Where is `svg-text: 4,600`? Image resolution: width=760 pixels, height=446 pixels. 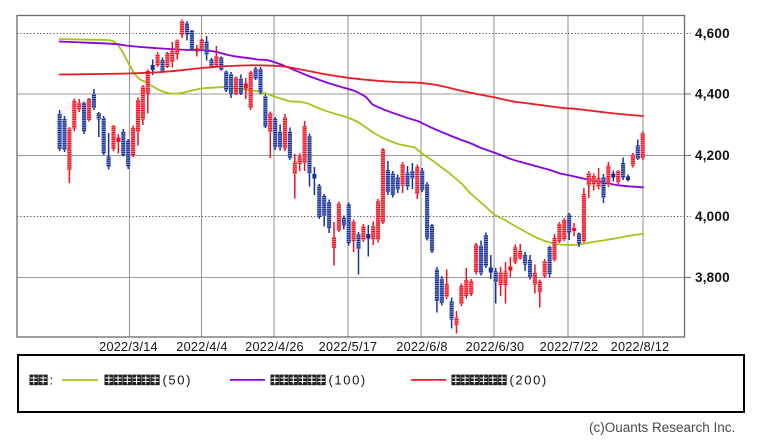
svg-text: 4,600 is located at coordinates (712, 33).